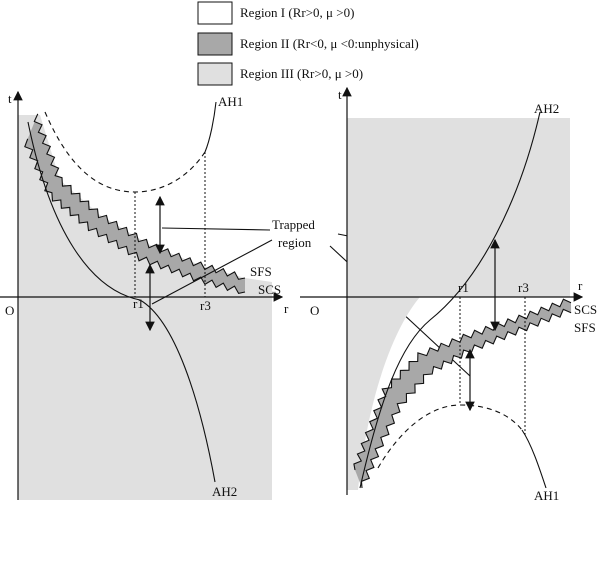 This screenshot has width=599, height=570. Describe the element at coordinates (329, 43) in the screenshot. I see `legend-label: Region II (Rr<0, μ <0:unphysical)` at that location.